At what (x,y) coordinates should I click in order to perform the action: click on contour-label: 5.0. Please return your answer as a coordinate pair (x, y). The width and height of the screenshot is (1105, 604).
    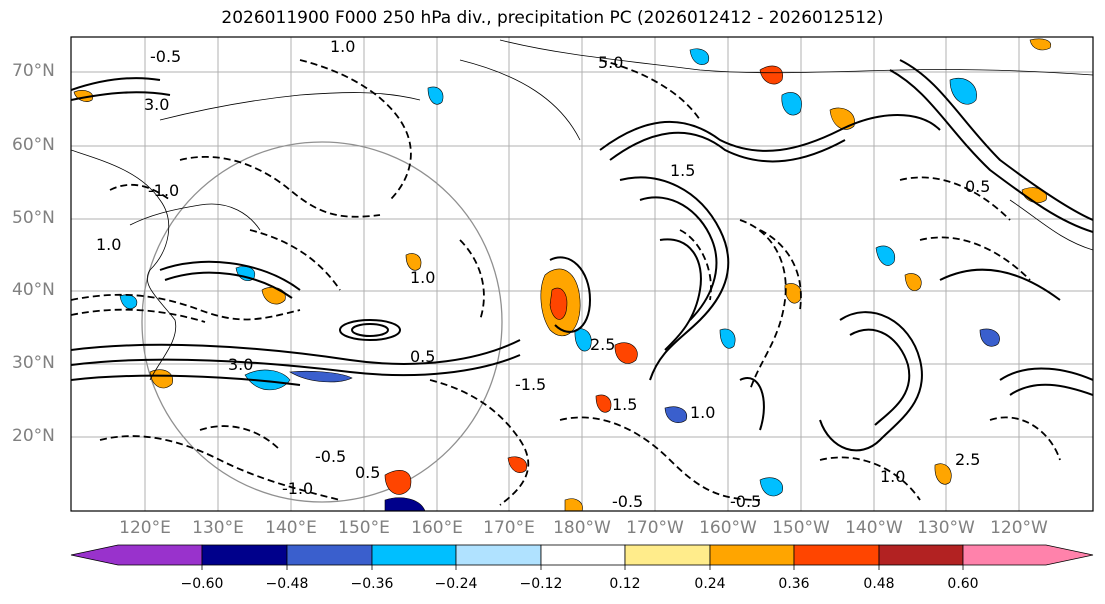
    Looking at the image, I should click on (610, 62).